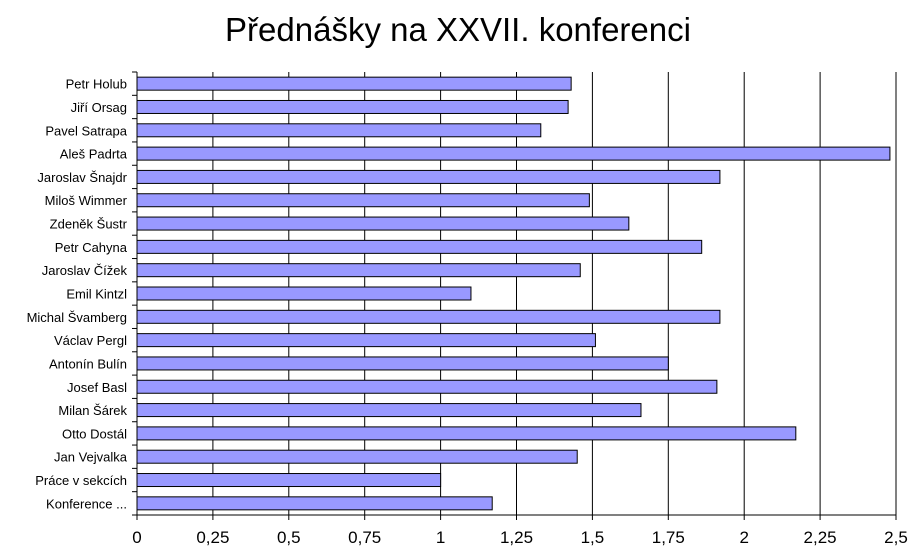  I want to click on category-label: Antonín Bulín, so click(88, 363).